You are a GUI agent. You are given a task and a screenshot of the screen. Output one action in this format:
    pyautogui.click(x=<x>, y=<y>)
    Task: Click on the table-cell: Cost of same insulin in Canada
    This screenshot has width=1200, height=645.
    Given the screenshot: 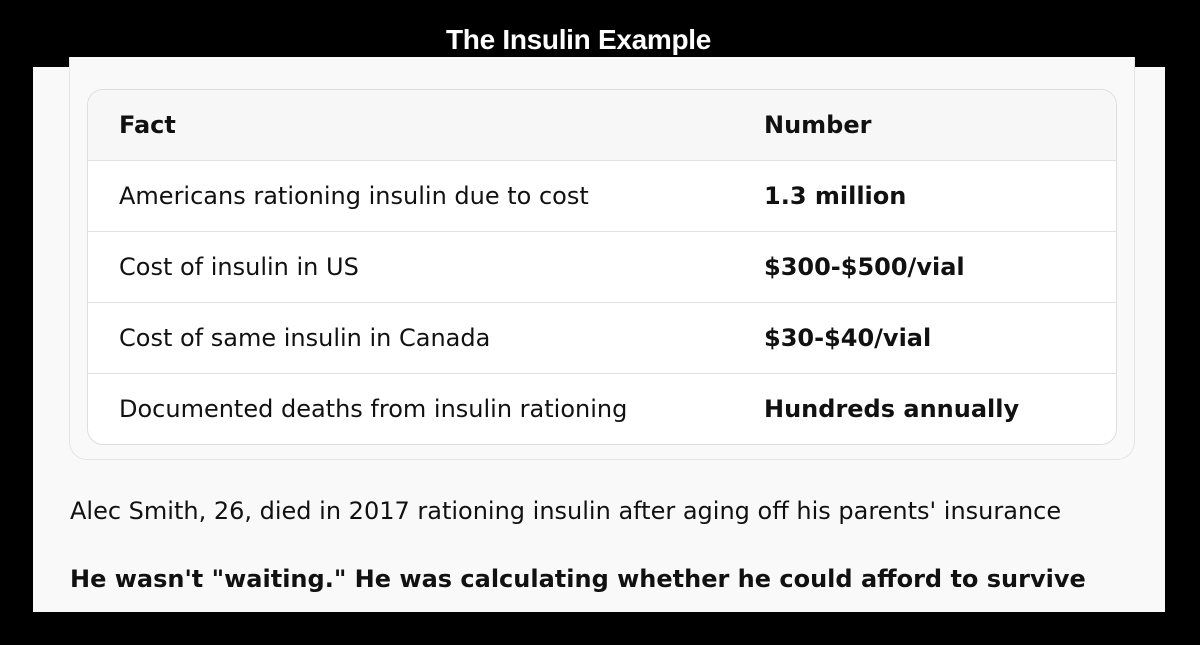 What is the action you would take?
    pyautogui.click(x=305, y=338)
    